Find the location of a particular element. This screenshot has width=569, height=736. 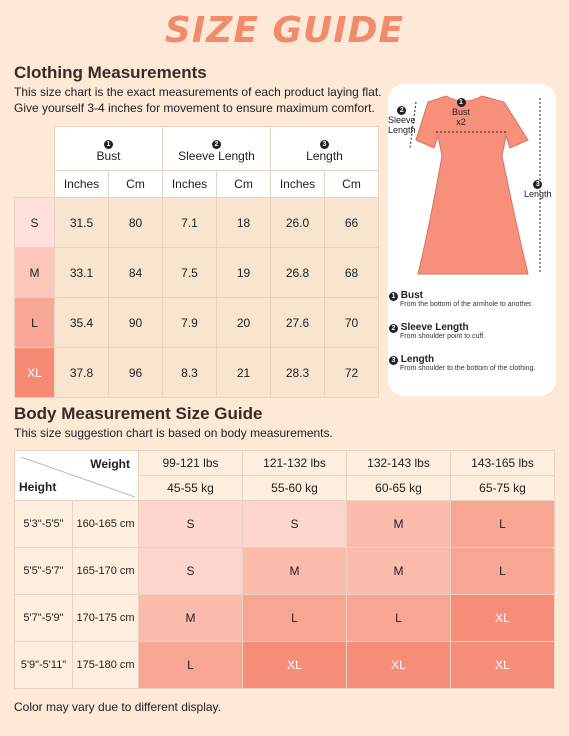

size-label: L is located at coordinates (34, 322).